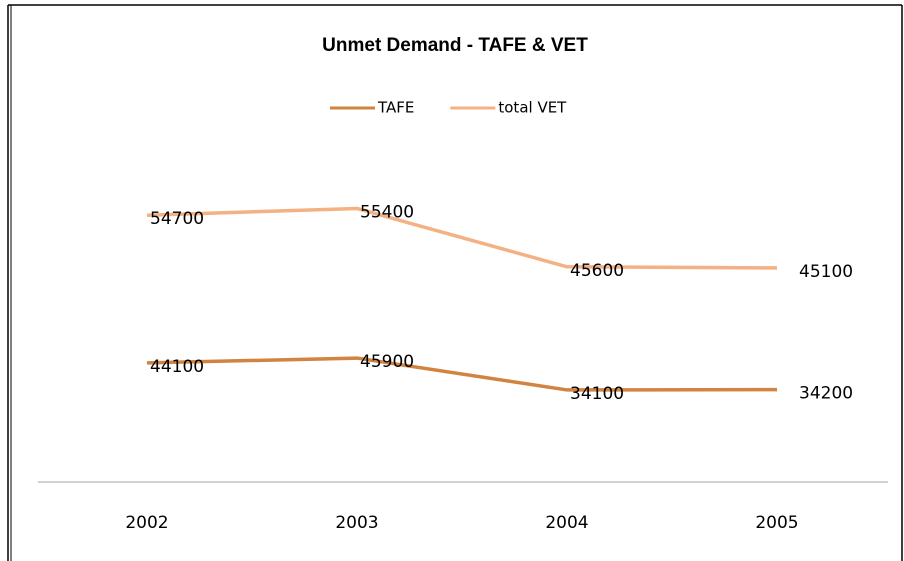 The width and height of the screenshot is (904, 561). I want to click on data-label: 54700, so click(177, 219).